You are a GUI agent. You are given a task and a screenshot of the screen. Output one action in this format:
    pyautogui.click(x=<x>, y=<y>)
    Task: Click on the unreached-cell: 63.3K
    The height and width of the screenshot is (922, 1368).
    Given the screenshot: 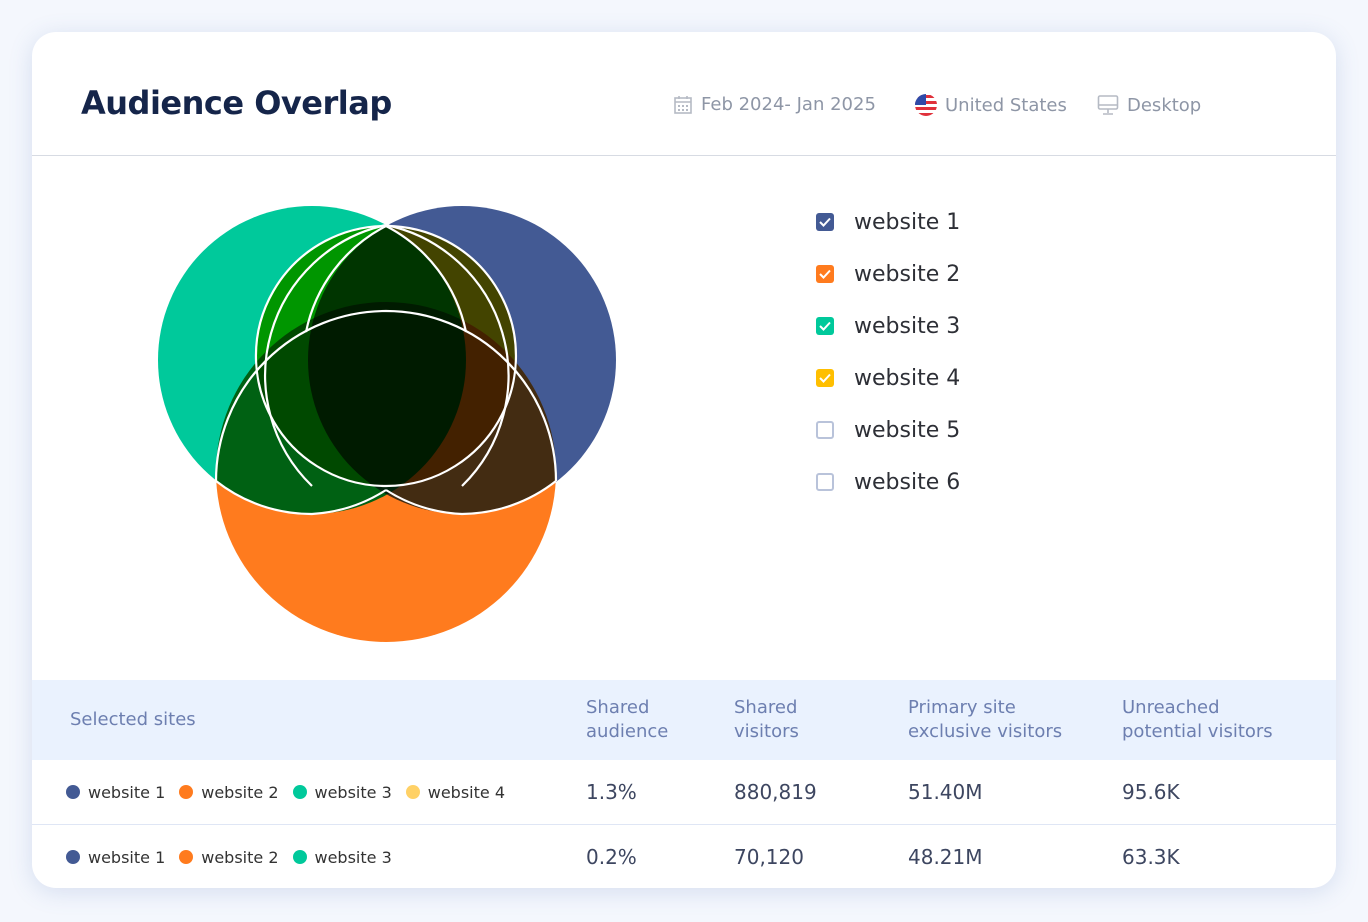 What is the action you would take?
    pyautogui.click(x=1151, y=857)
    